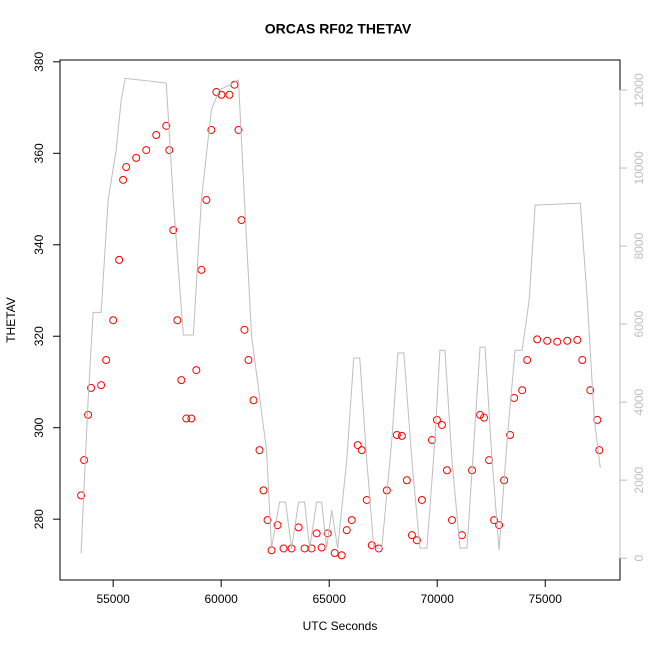 The width and height of the screenshot is (650, 655). What do you see at coordinates (39, 244) in the screenshot?
I see `y-tick-label: 340` at bounding box center [39, 244].